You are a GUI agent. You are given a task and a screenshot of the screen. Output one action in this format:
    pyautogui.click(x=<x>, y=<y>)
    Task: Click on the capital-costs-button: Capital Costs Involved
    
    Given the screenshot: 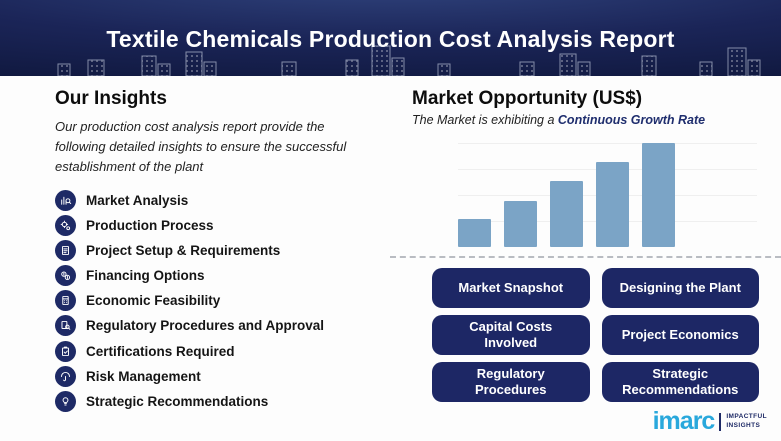 What is the action you would take?
    pyautogui.click(x=511, y=335)
    